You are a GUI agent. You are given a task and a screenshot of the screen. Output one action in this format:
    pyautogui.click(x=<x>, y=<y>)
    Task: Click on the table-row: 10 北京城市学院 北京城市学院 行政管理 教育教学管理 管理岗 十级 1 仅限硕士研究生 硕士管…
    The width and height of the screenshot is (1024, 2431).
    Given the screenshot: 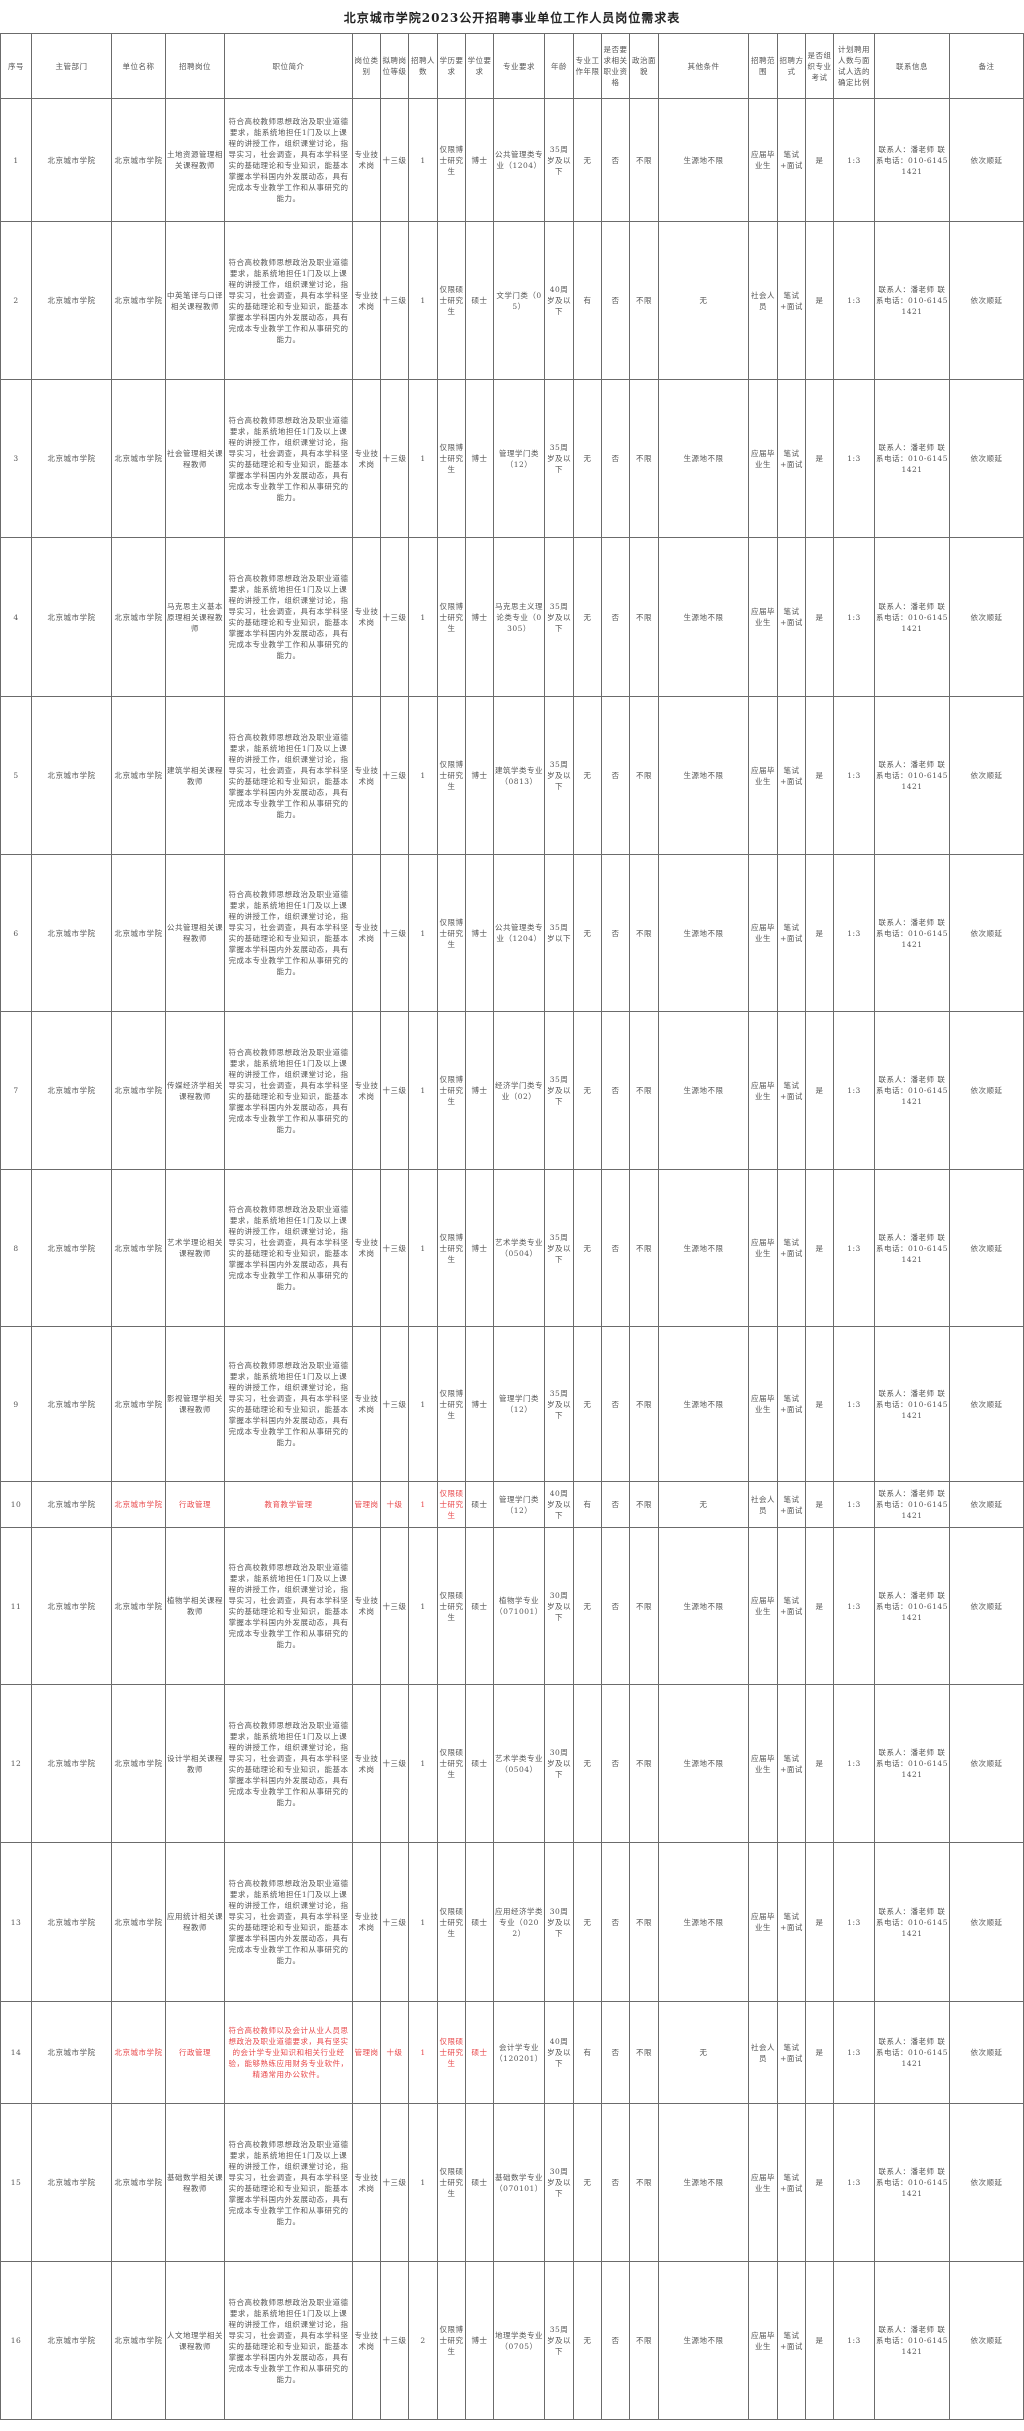 What is the action you would take?
    pyautogui.click(x=512, y=1504)
    